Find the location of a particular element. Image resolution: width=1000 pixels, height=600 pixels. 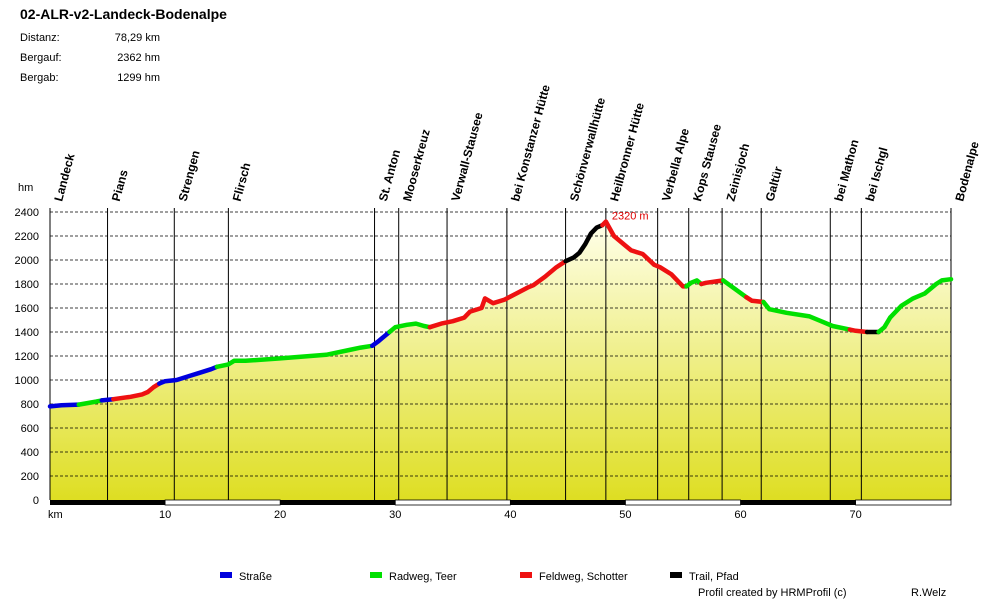

waypoint-label: bei Konstanzer Hütte is located at coordinates (530, 143).